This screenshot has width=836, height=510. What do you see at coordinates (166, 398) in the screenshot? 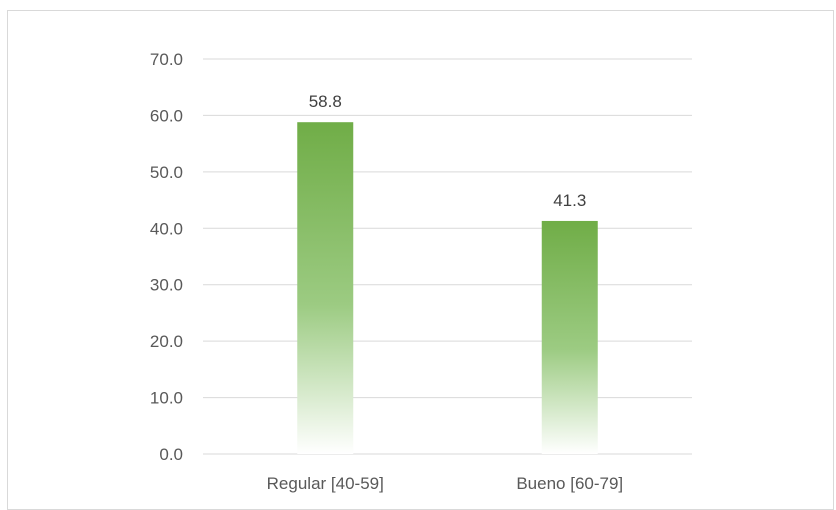
I see `y-tick-label: 10.0` at bounding box center [166, 398].